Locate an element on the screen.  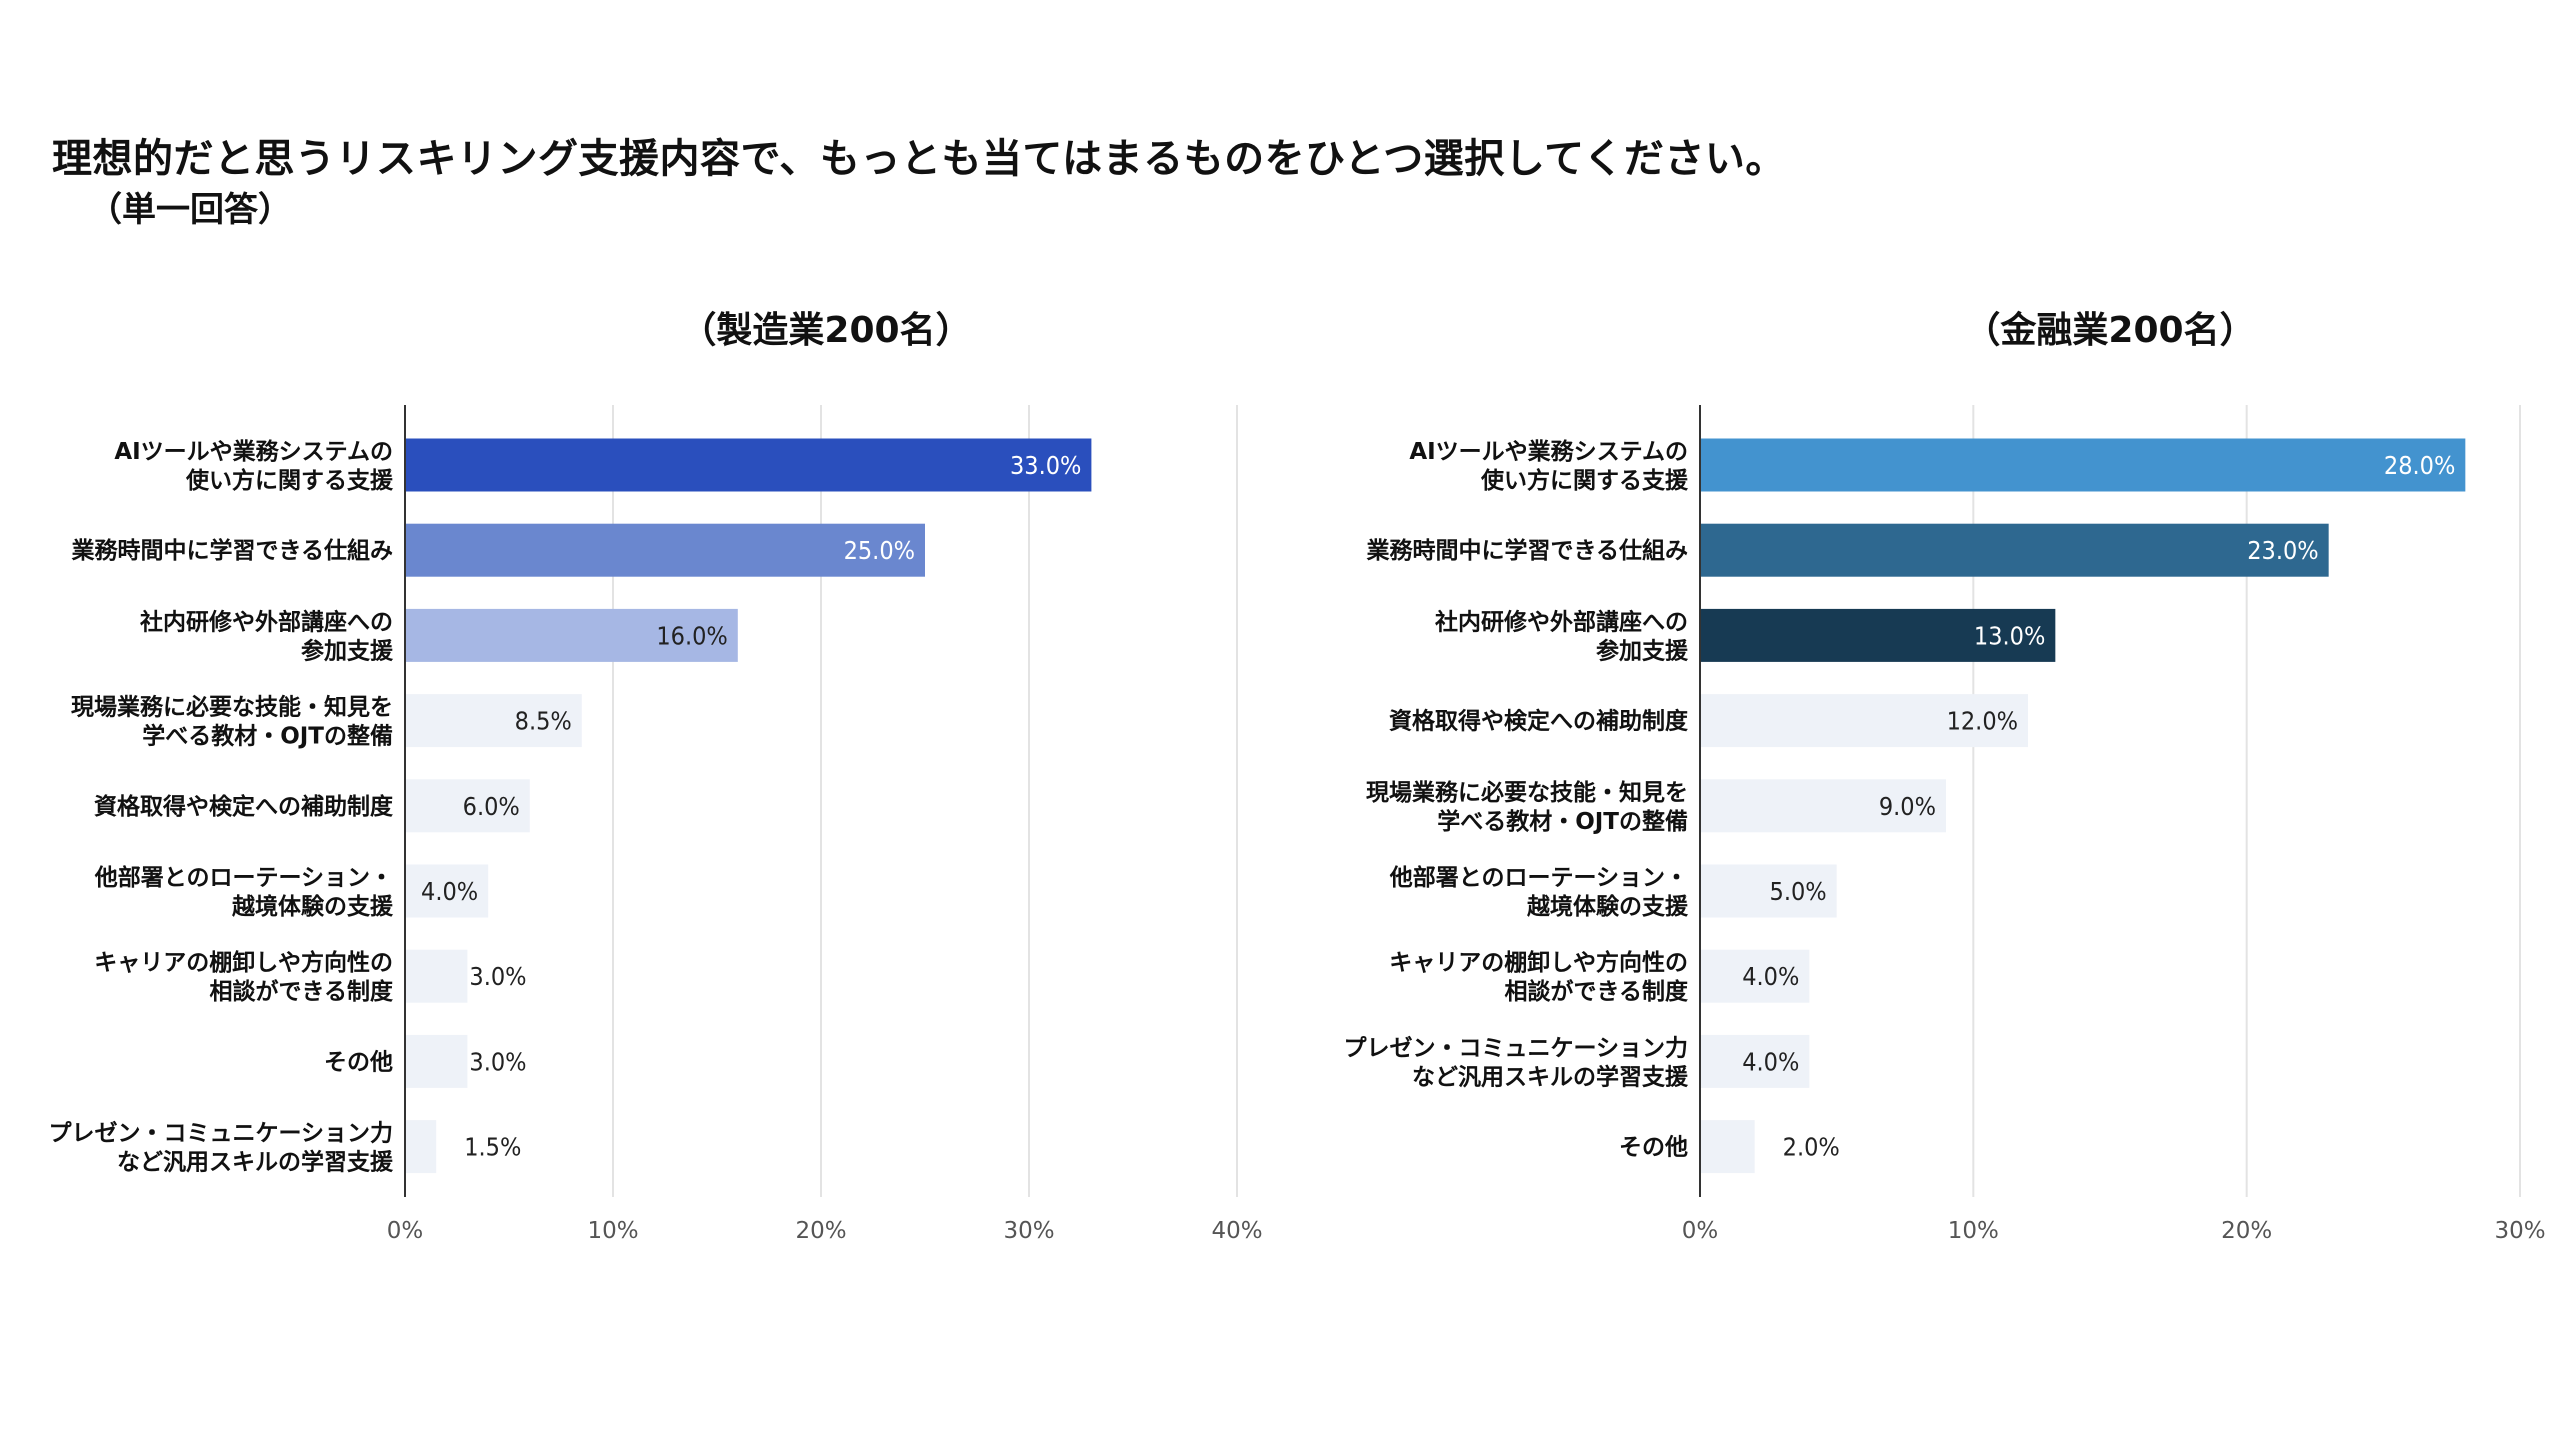
data-label: 8.5% is located at coordinates (543, 721).